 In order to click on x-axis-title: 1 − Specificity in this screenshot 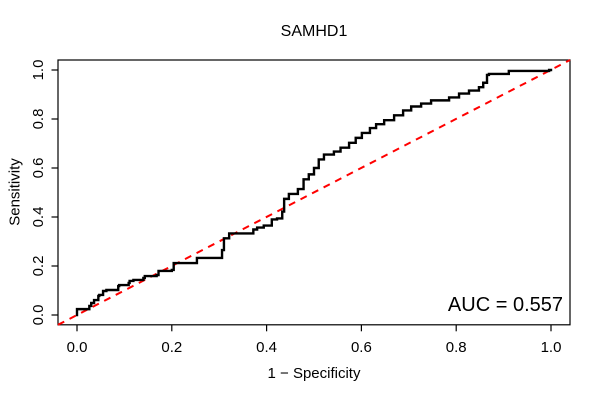, I will do `click(314, 373)`.